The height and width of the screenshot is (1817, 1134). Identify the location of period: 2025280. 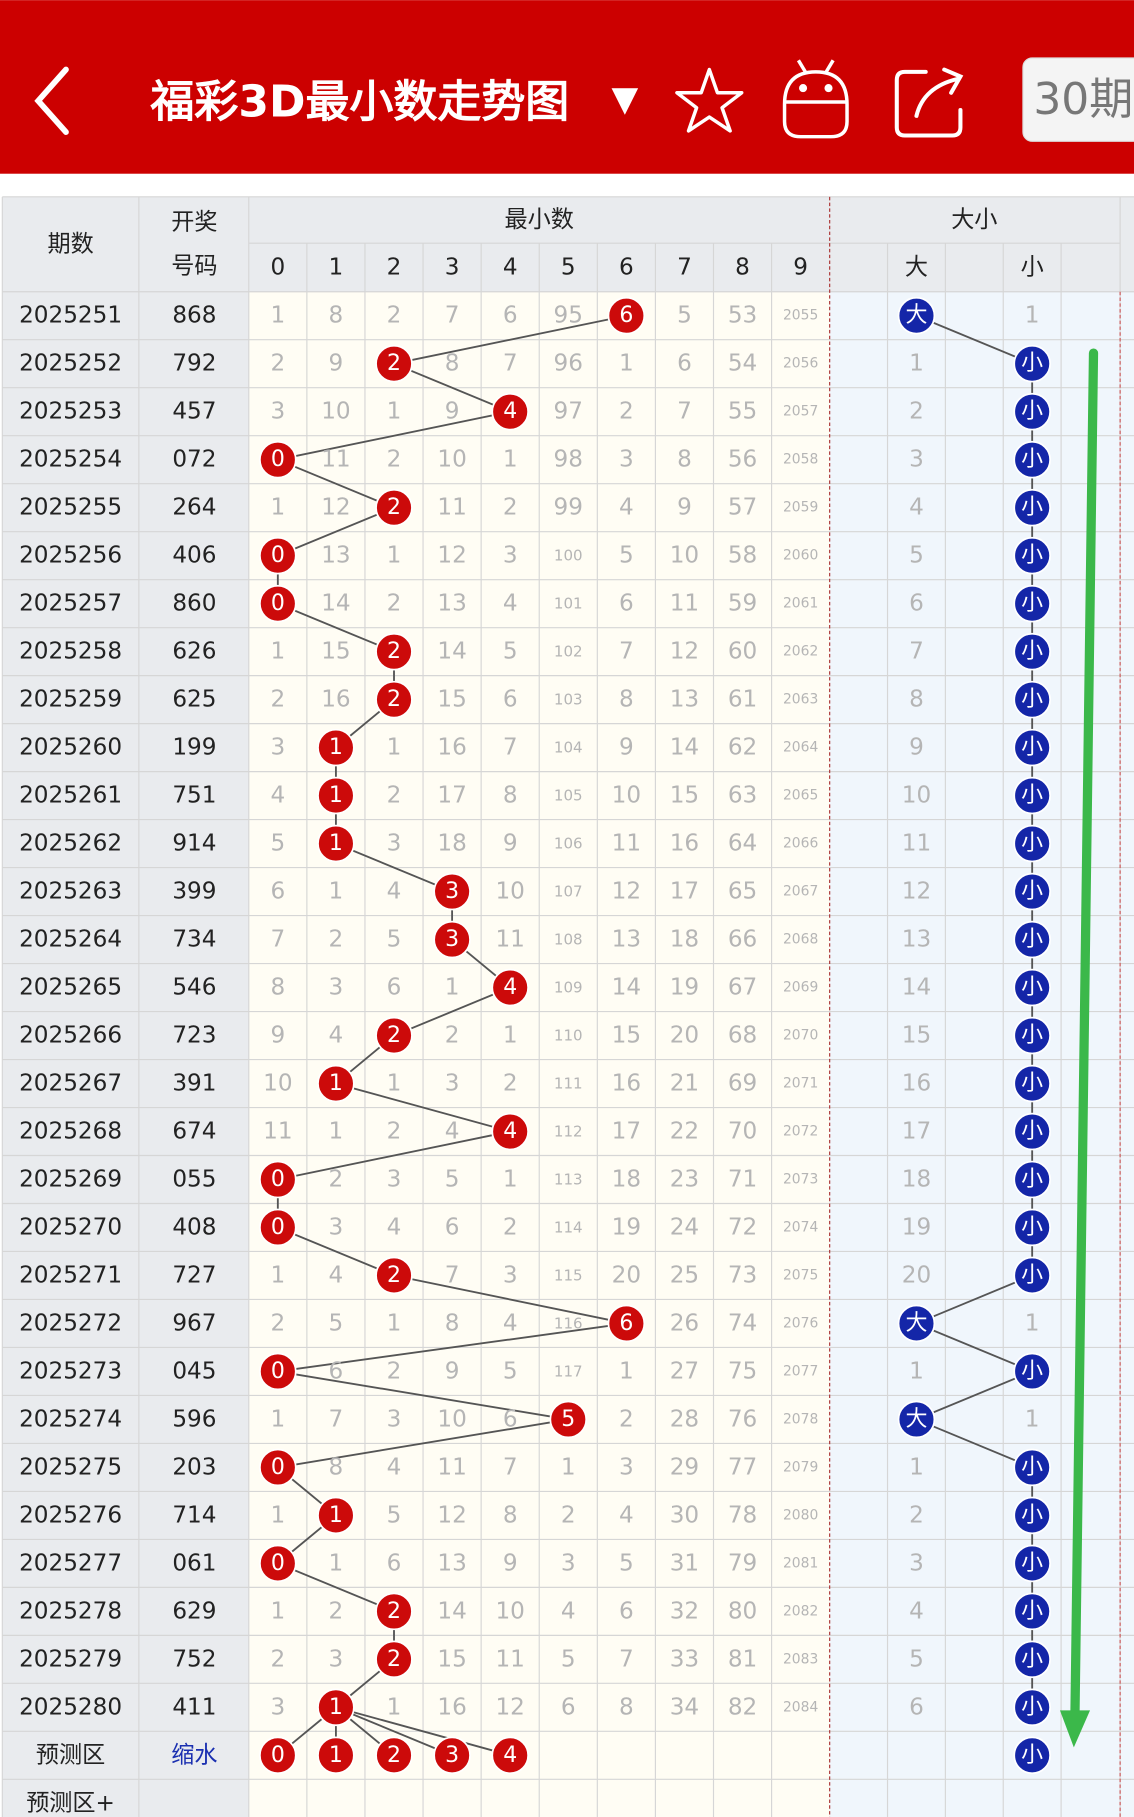
(70, 1707).